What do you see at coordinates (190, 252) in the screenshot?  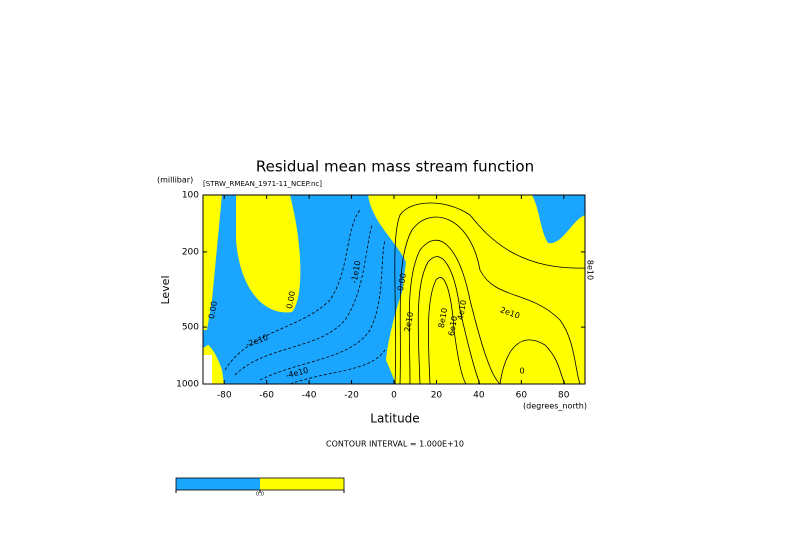 I see `y-tick-label: 200` at bounding box center [190, 252].